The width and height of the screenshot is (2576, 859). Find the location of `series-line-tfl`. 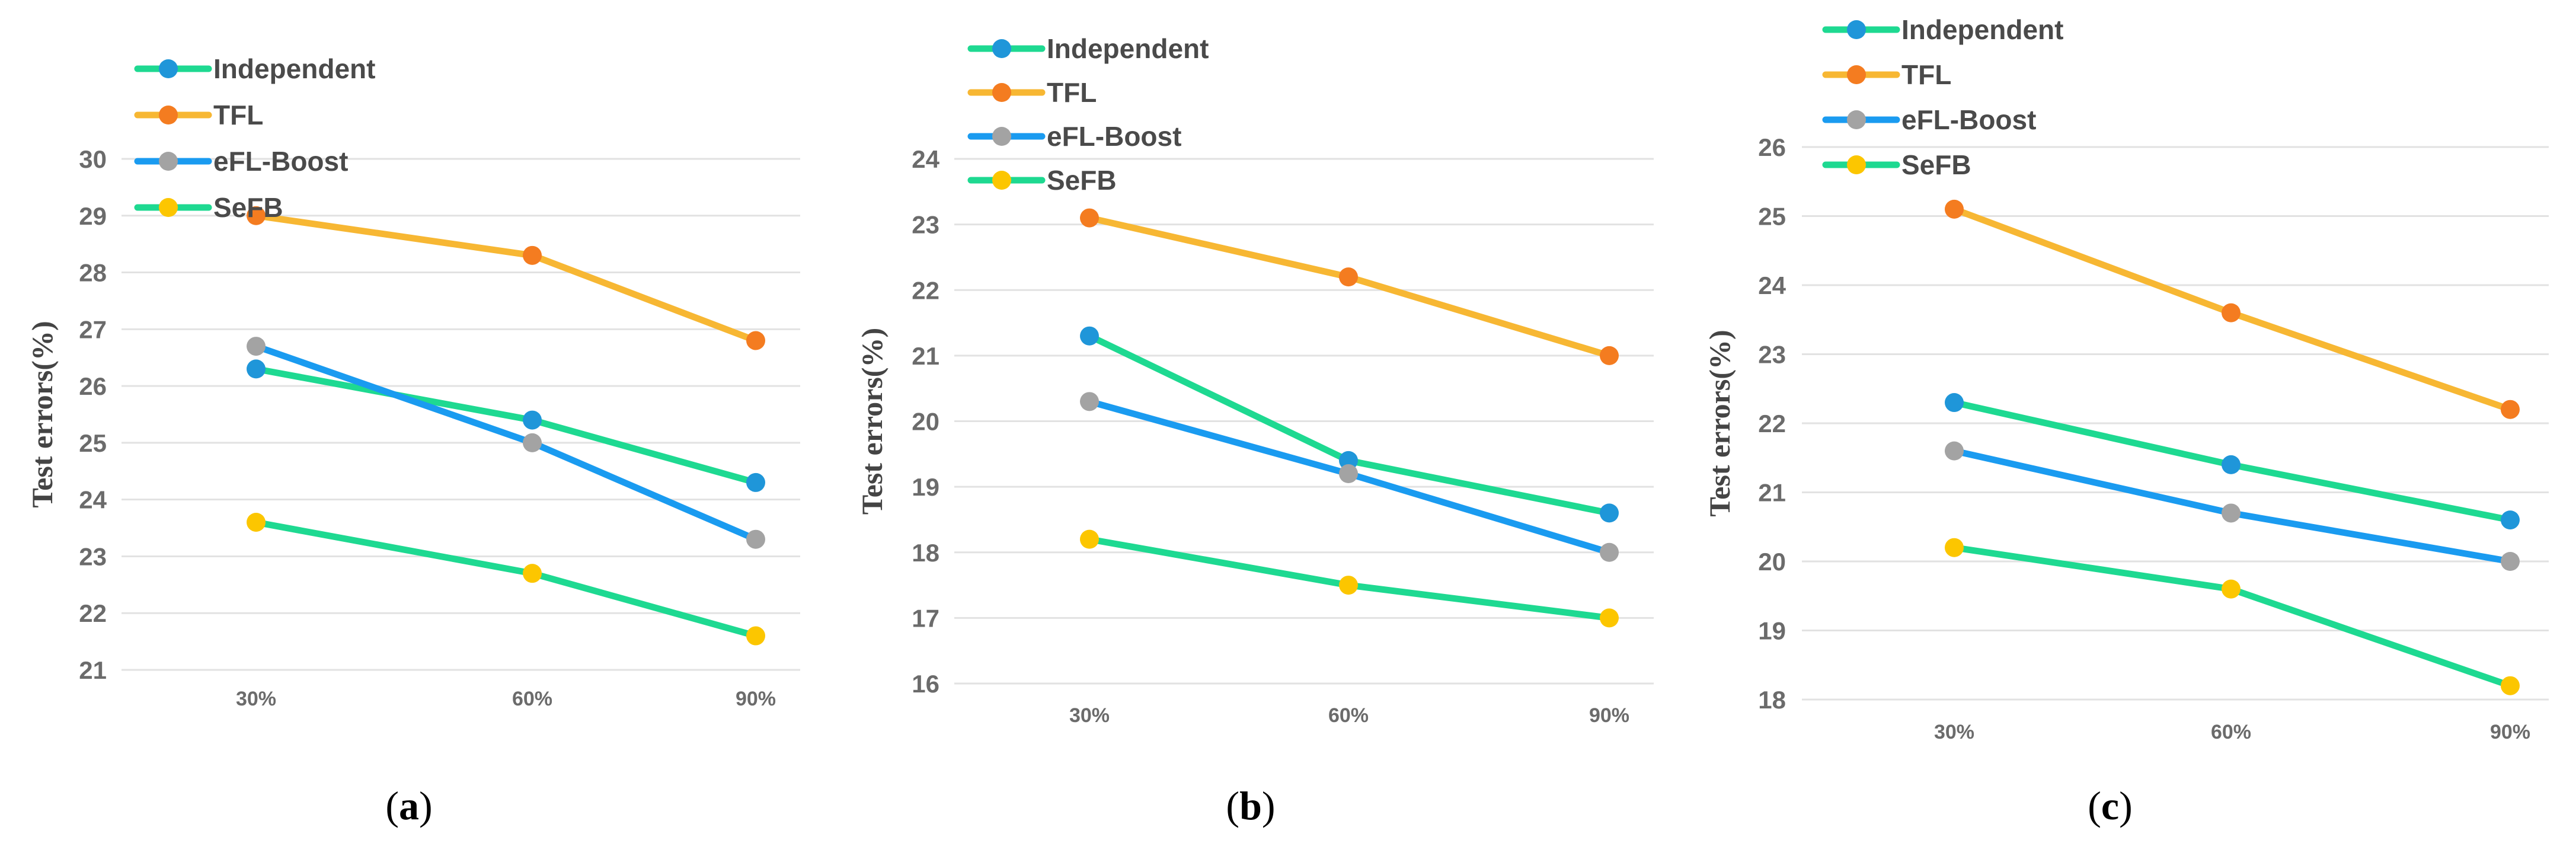

series-line-tfl is located at coordinates (506, 278).